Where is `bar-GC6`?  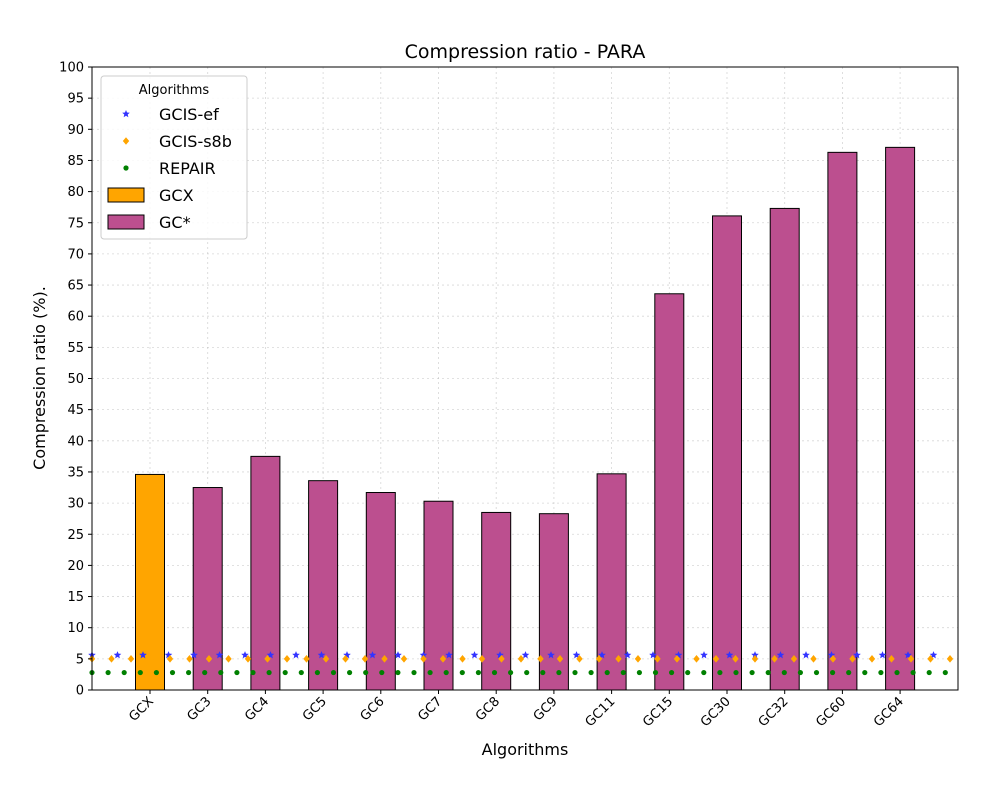 bar-GC6 is located at coordinates (380, 591).